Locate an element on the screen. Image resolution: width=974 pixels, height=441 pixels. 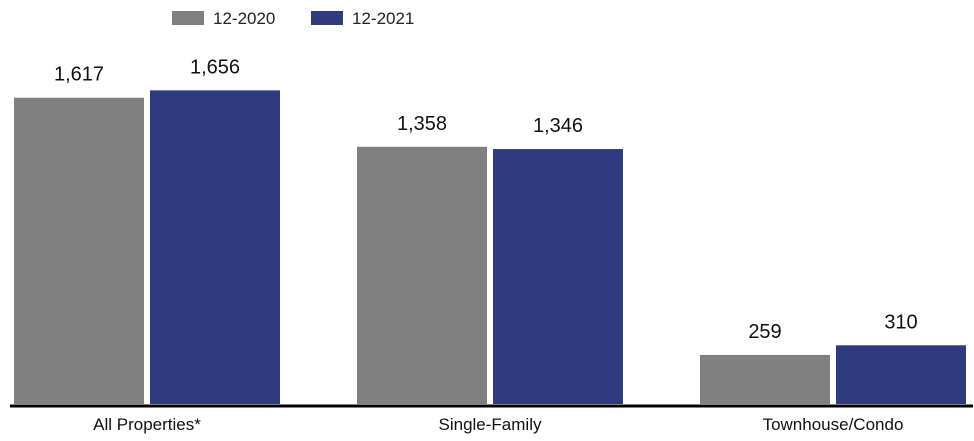
legend: 12-2020 12-2021 is located at coordinates (293, 18).